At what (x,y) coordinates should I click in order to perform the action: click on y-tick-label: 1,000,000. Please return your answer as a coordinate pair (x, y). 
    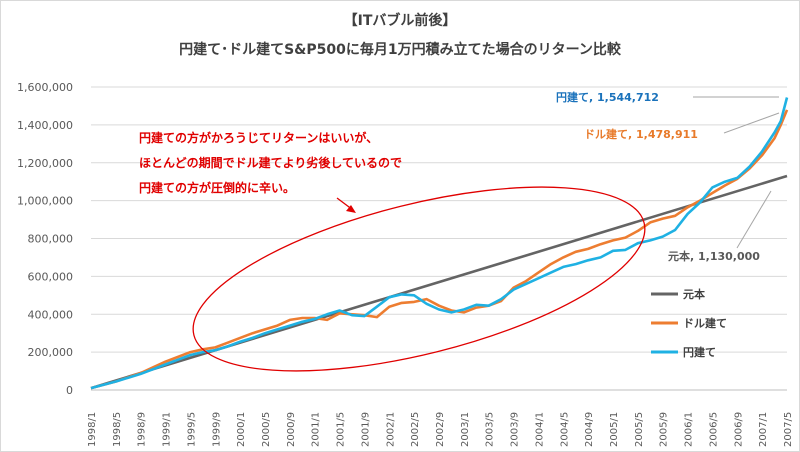
    Looking at the image, I should click on (45, 201).